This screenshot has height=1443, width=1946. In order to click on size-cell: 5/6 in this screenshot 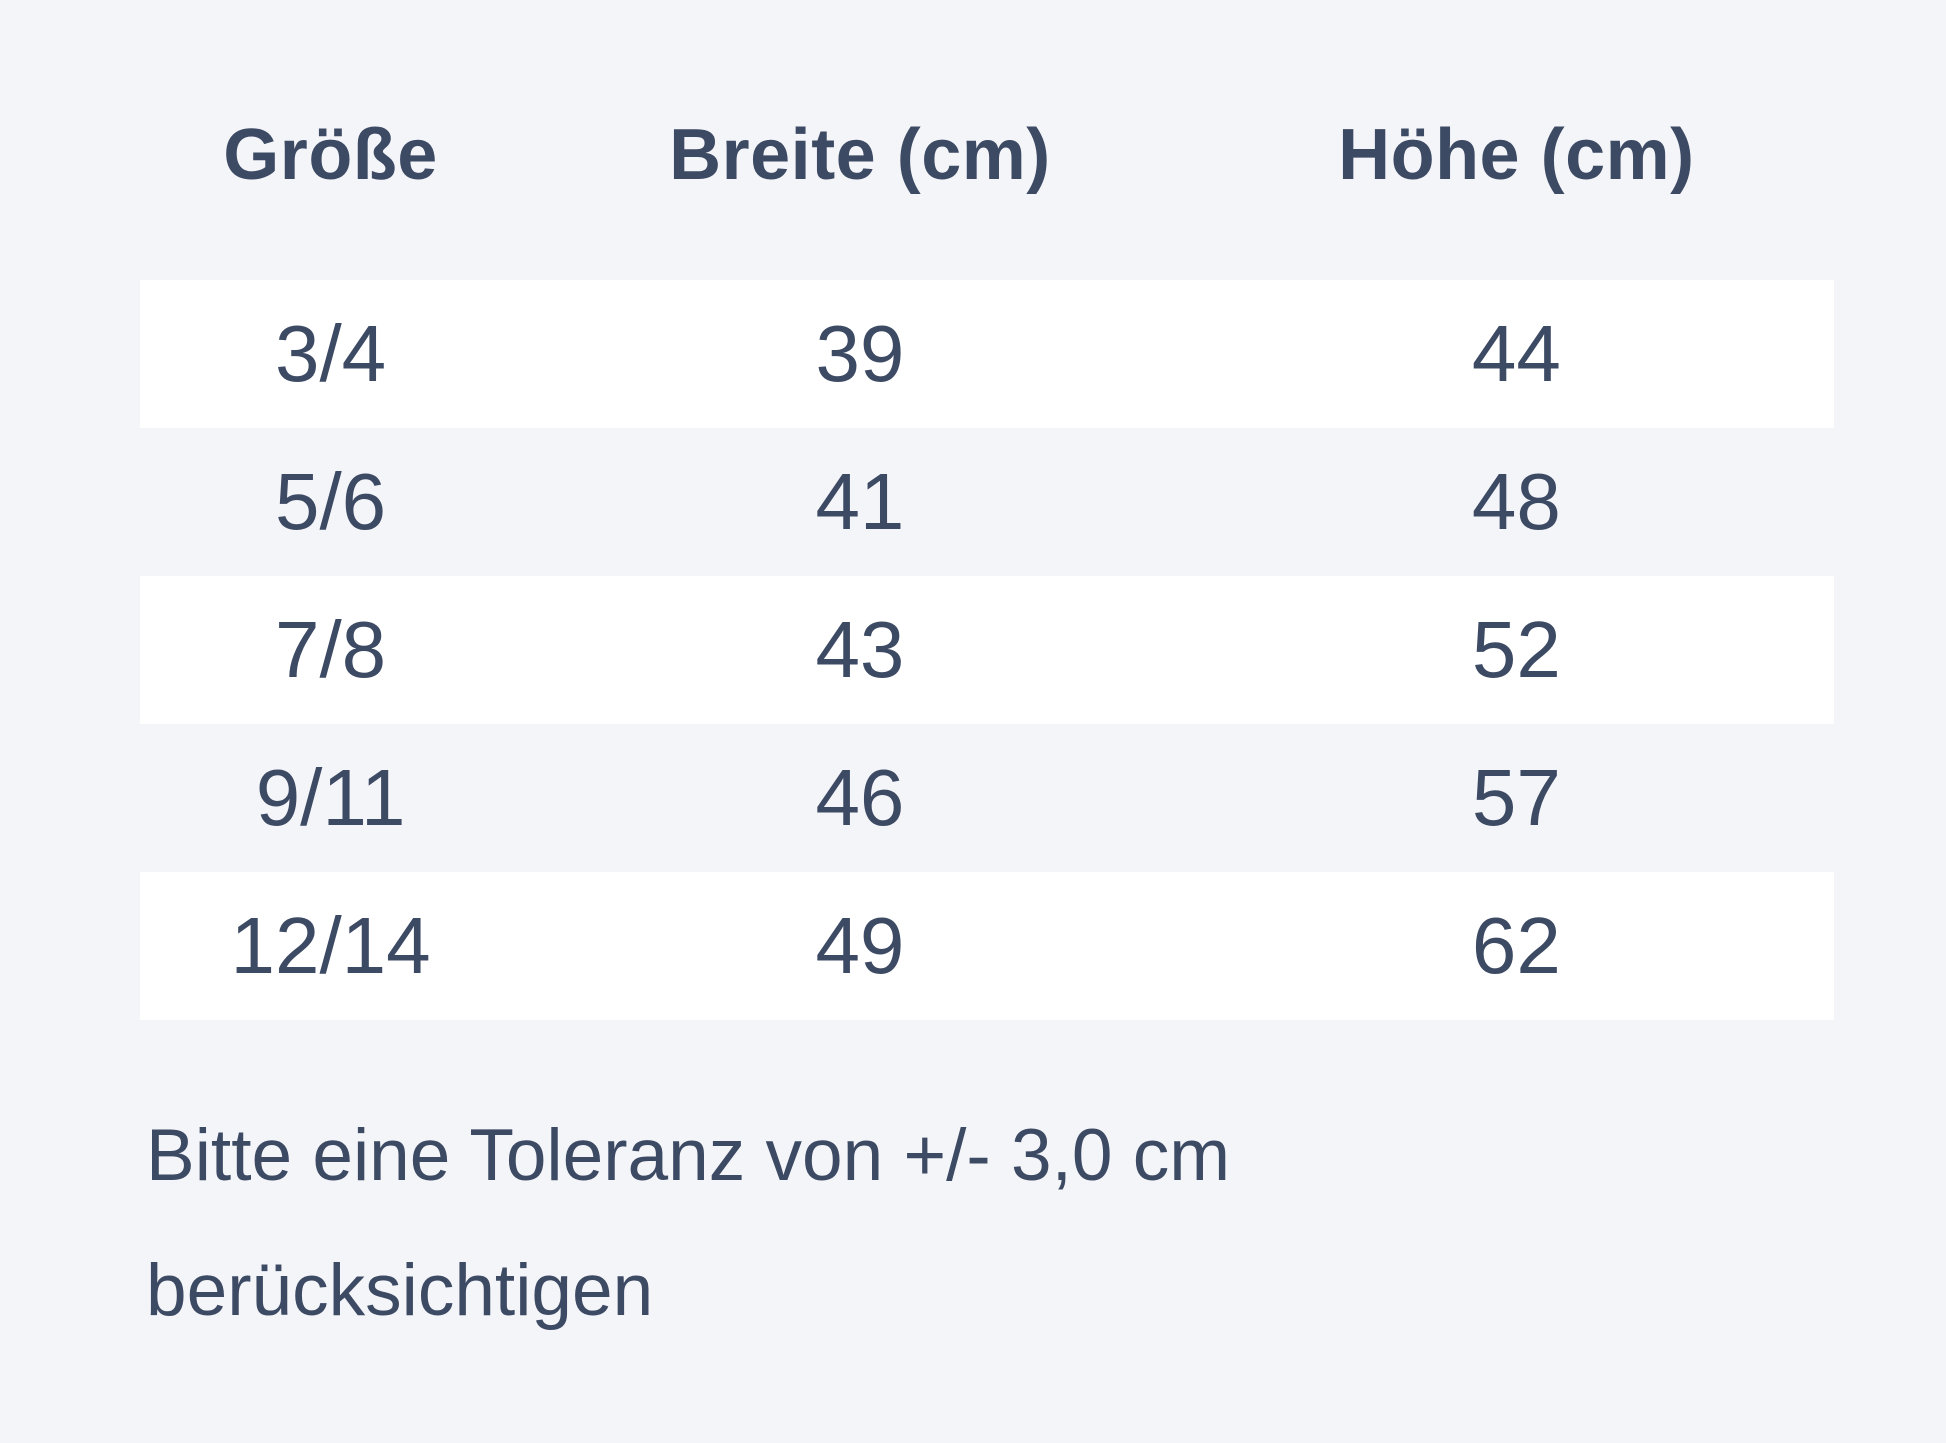, I will do `click(330, 501)`.